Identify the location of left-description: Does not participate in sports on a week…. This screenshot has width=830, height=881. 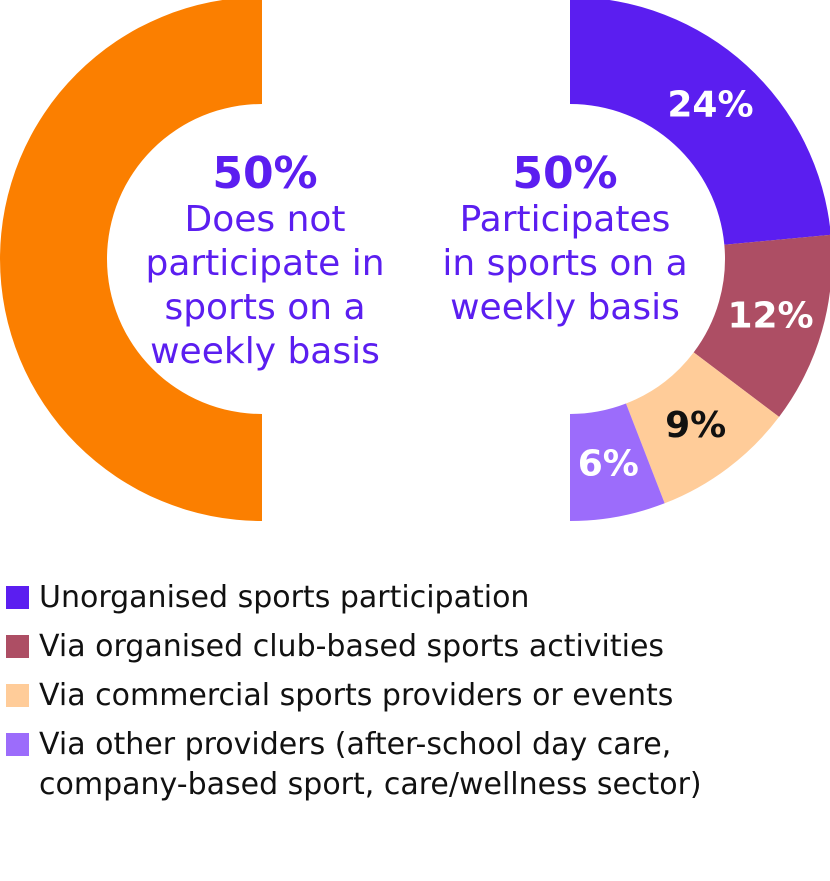
(265, 285).